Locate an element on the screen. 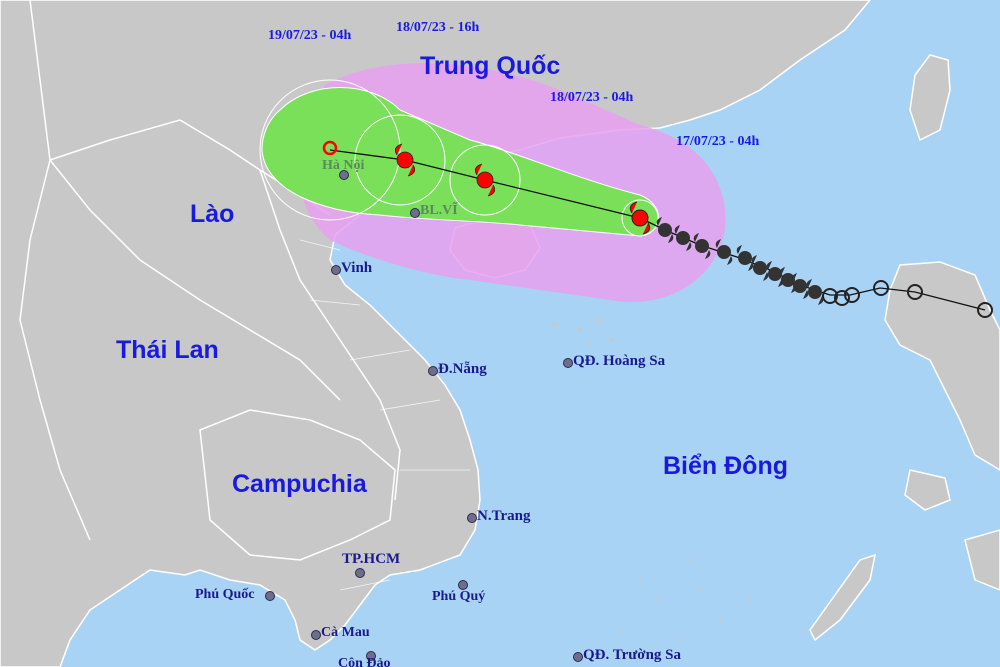 Image resolution: width=1000 pixels, height=667 pixels. low-pressure-icon-19-04h is located at coordinates (330, 148).